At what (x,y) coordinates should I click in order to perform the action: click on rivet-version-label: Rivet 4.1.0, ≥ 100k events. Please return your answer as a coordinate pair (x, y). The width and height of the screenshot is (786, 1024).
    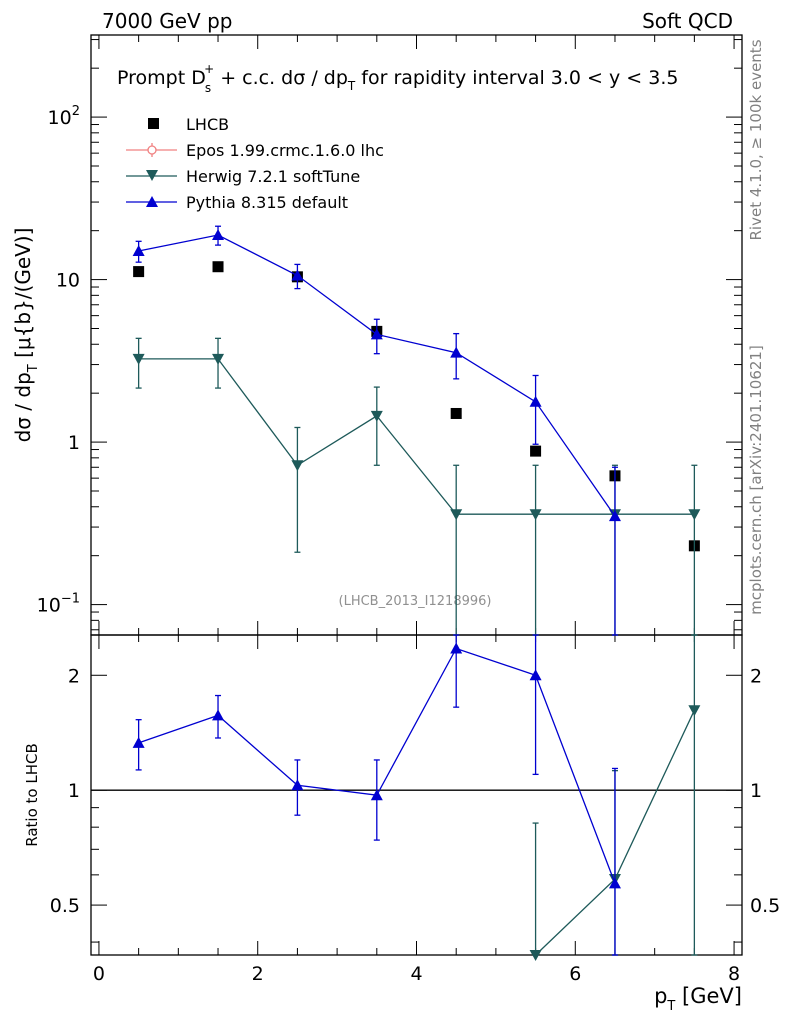
    Looking at the image, I should click on (756, 139).